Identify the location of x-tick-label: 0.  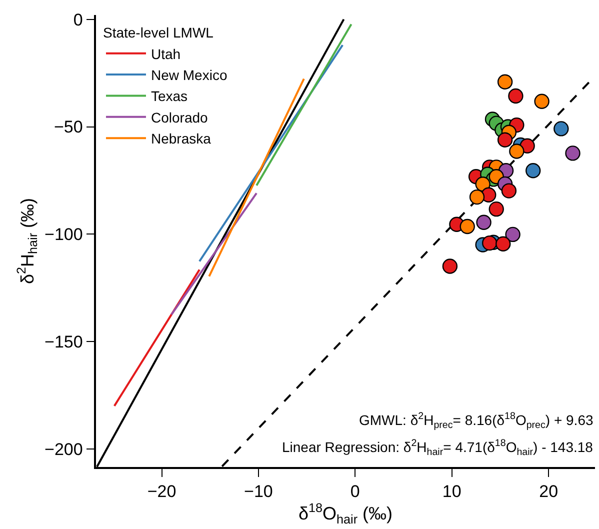
(355, 492).